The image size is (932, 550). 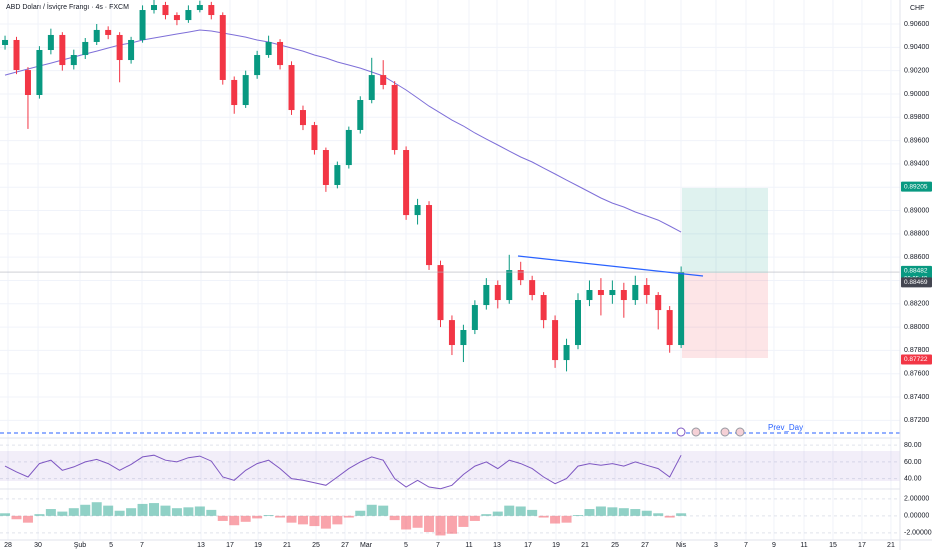 I want to click on stop-loss-zone, so click(x=725, y=315).